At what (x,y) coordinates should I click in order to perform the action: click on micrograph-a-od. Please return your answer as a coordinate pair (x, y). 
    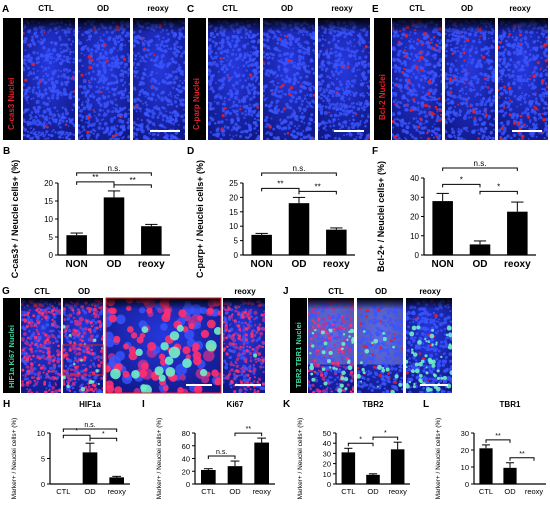
    Looking at the image, I should click on (103, 79).